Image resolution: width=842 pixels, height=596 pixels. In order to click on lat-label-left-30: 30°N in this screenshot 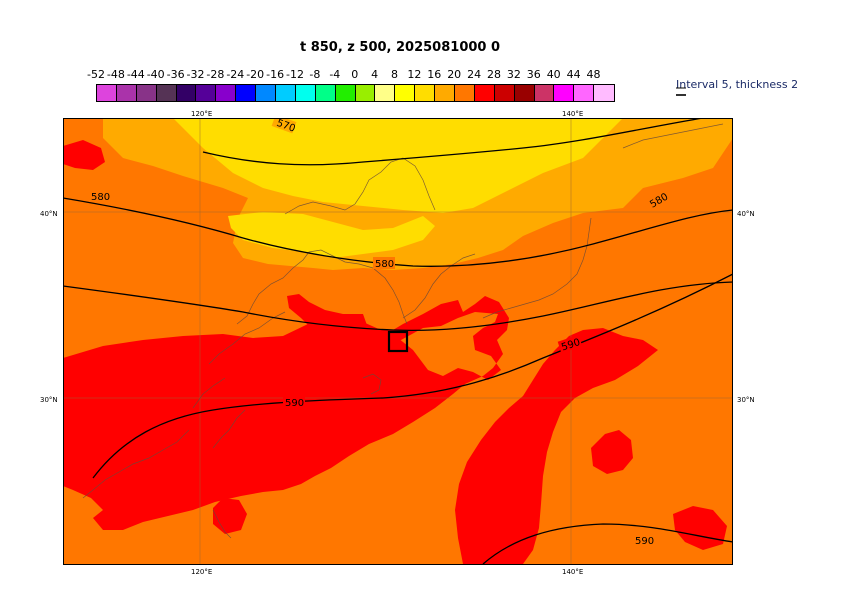, I will do `click(49, 400)`.